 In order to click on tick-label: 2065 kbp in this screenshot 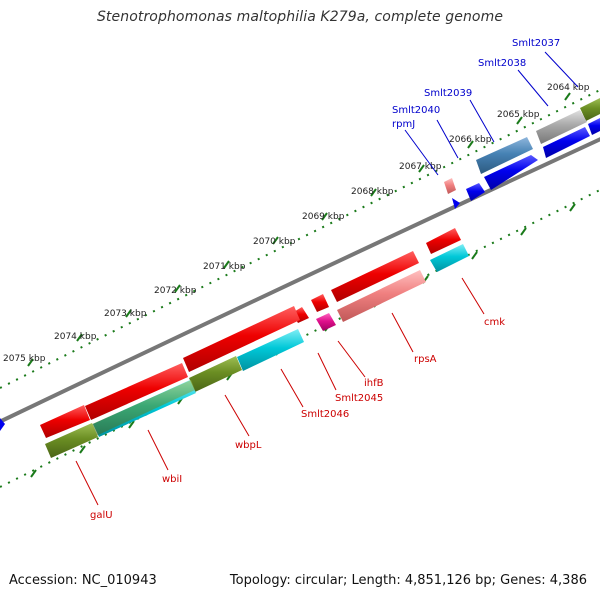, I will do `click(518, 115)`.